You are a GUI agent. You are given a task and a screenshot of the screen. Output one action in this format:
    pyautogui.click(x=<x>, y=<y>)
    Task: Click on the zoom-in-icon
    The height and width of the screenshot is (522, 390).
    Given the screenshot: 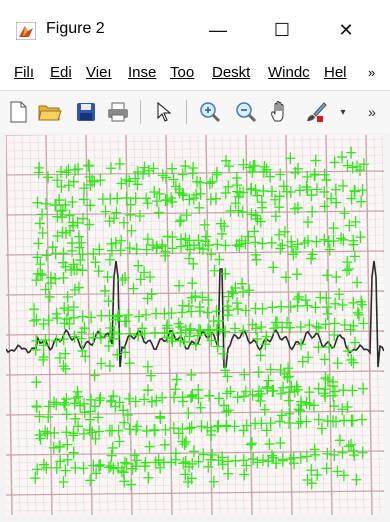 What is the action you would take?
    pyautogui.click(x=210, y=112)
    